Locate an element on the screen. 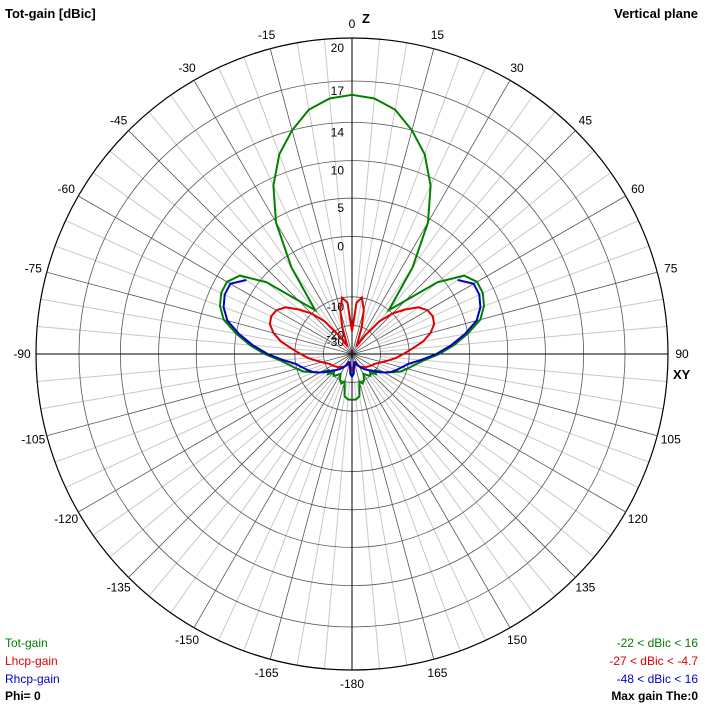 This screenshot has height=708, width=705. angle-tick-label: 60 is located at coordinates (638, 189).